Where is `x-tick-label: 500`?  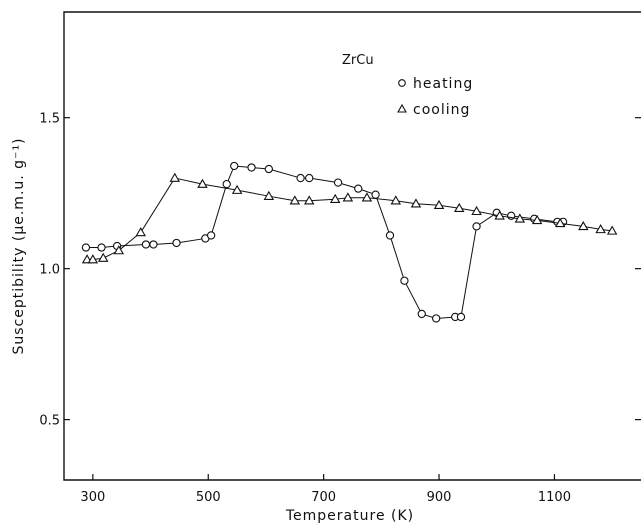 x-tick-label: 500 is located at coordinates (208, 497).